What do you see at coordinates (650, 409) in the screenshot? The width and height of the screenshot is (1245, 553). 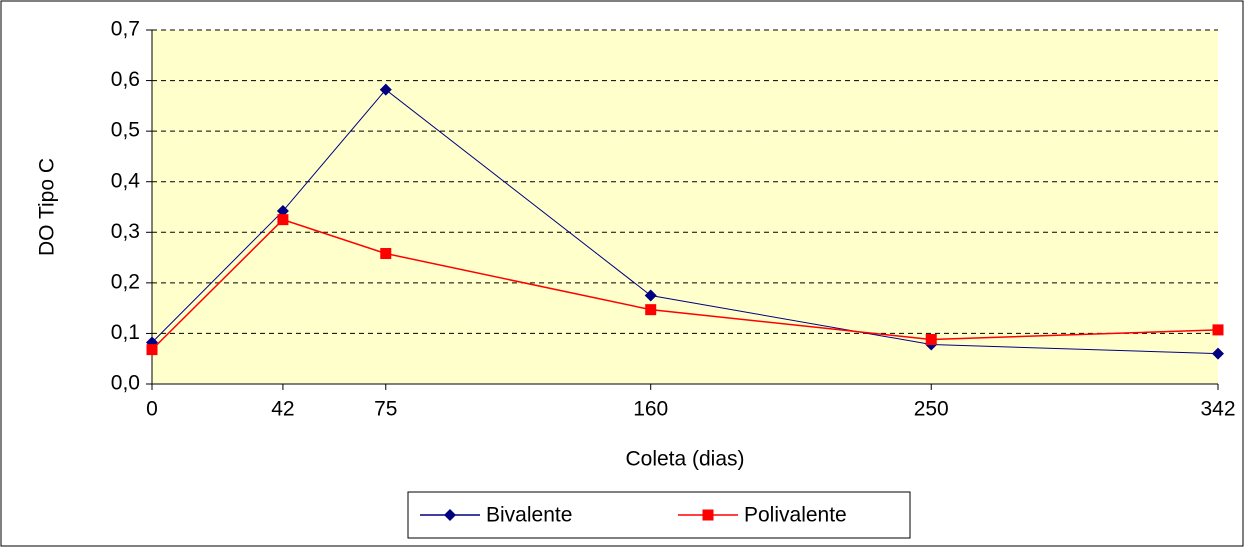 I see `x-tick-label: 160` at bounding box center [650, 409].